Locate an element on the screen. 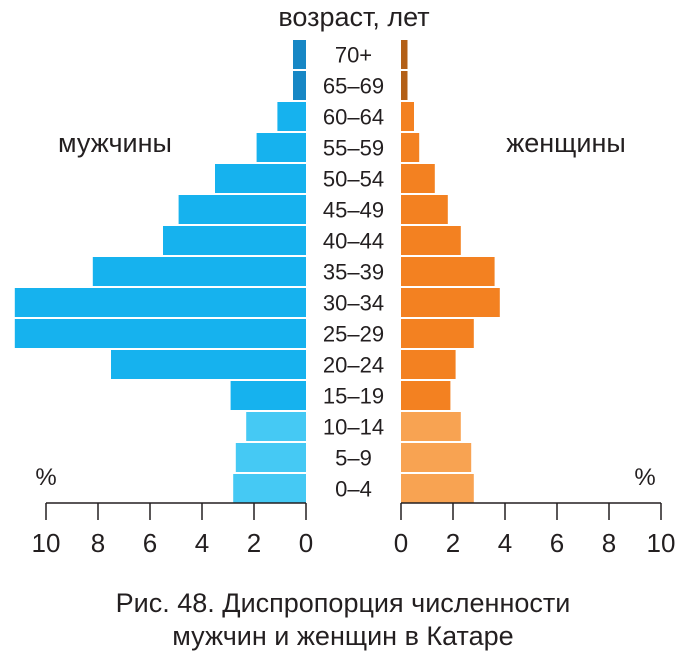 The image size is (677, 666). males-label: мужчины is located at coordinates (115, 143).